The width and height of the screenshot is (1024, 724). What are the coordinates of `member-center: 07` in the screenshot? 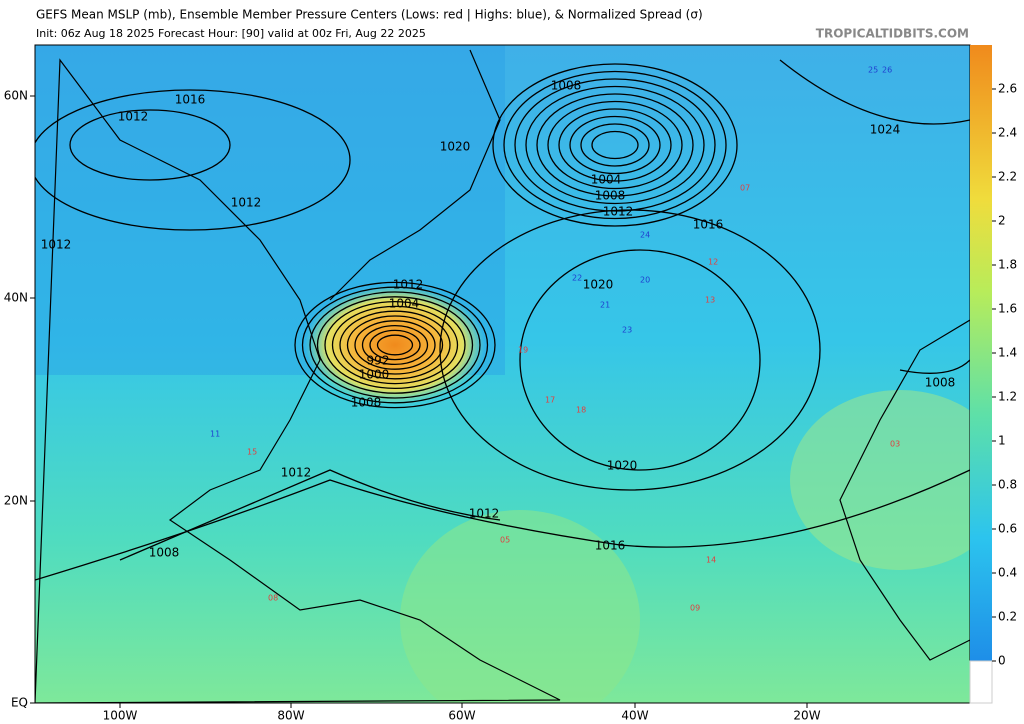 It's located at (745, 188).